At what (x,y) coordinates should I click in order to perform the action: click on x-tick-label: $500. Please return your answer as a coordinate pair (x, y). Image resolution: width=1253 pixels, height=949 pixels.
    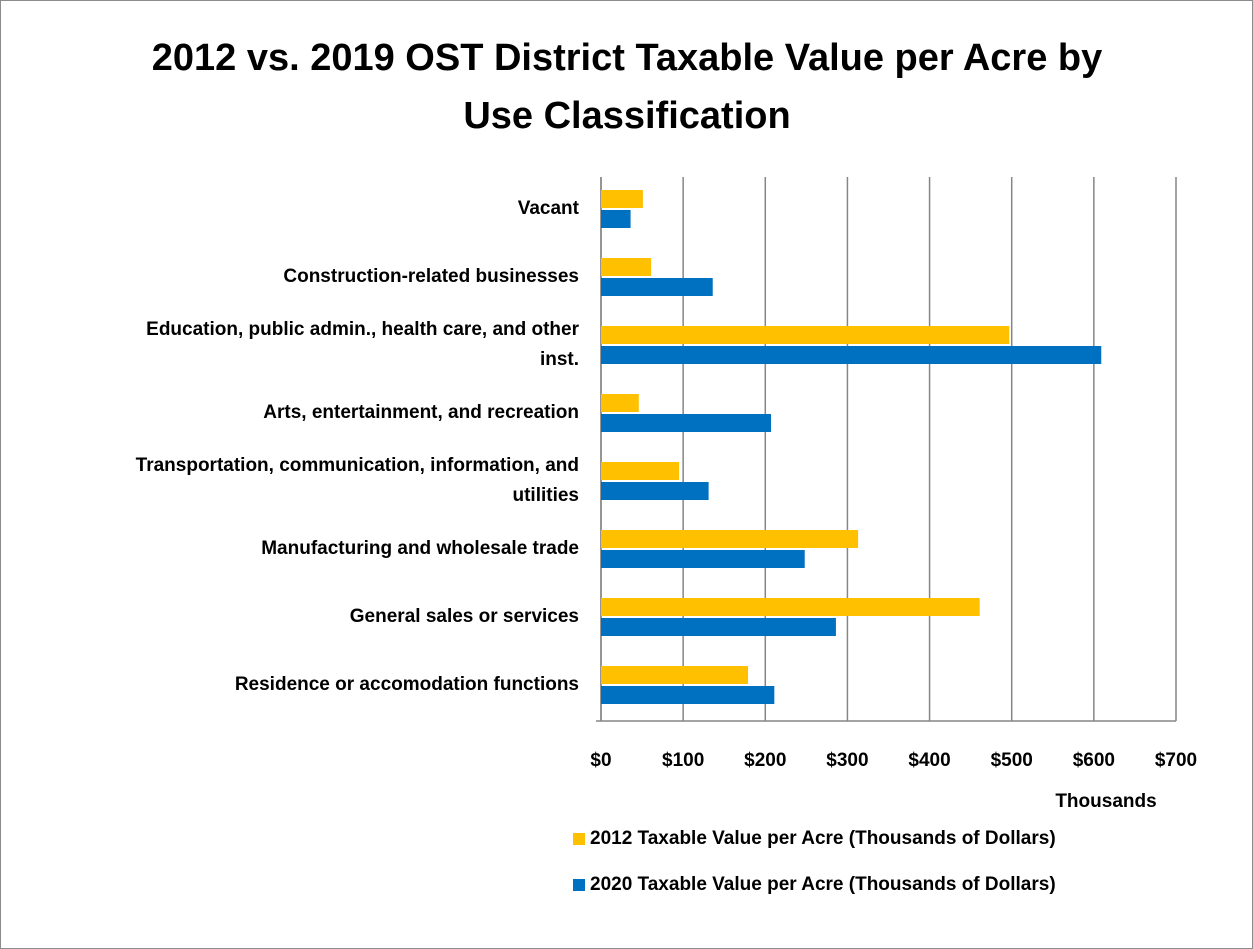
    Looking at the image, I should click on (1012, 760).